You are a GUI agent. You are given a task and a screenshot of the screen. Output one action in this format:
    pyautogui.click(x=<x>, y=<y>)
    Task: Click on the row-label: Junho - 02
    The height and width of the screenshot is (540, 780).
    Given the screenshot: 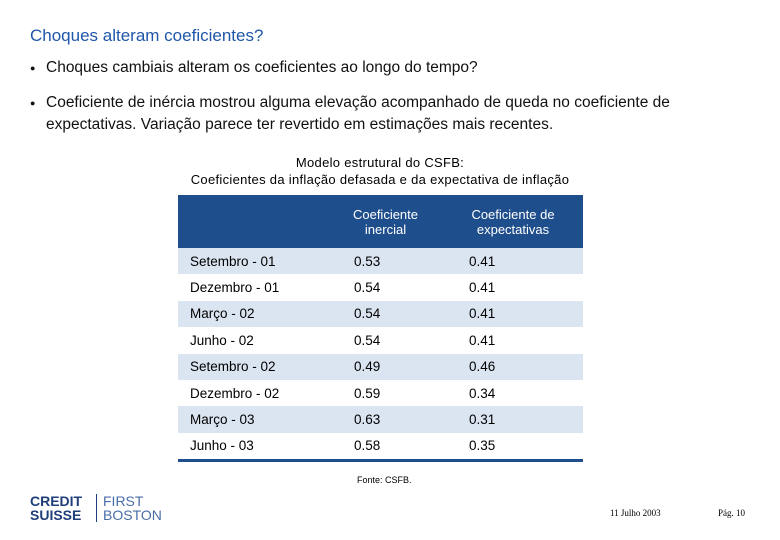 What is the action you would take?
    pyautogui.click(x=222, y=340)
    